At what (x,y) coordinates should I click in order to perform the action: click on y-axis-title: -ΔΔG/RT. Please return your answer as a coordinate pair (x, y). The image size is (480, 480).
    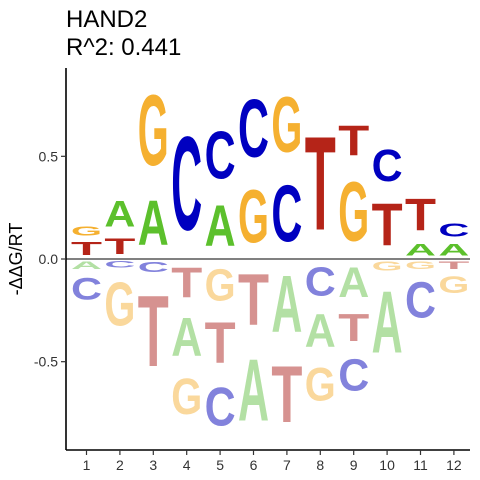
    Looking at the image, I should click on (16, 259).